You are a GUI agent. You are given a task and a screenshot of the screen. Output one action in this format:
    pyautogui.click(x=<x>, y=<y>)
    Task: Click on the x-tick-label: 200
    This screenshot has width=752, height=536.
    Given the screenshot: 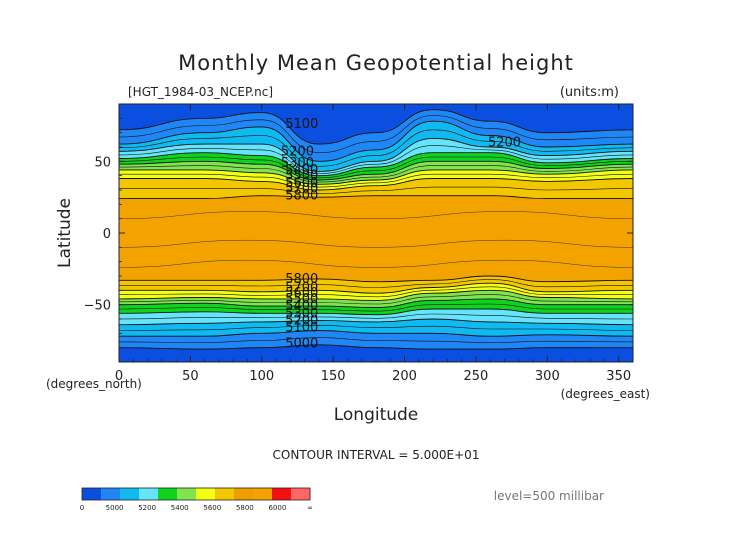 What is the action you would take?
    pyautogui.click(x=404, y=376)
    